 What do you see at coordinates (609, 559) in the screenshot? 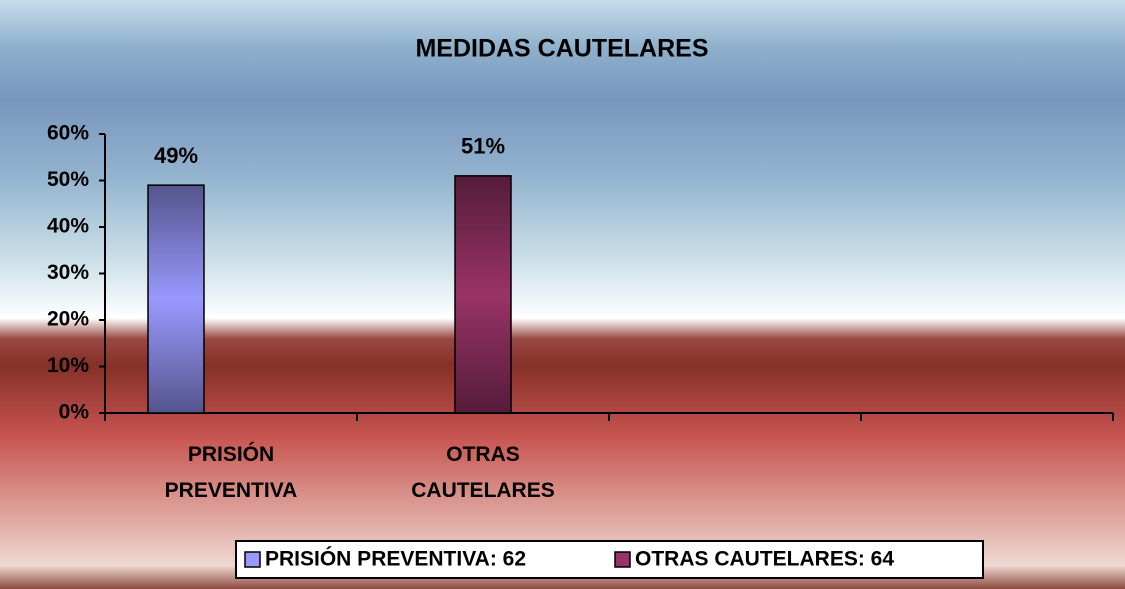
I see `legend` at bounding box center [609, 559].